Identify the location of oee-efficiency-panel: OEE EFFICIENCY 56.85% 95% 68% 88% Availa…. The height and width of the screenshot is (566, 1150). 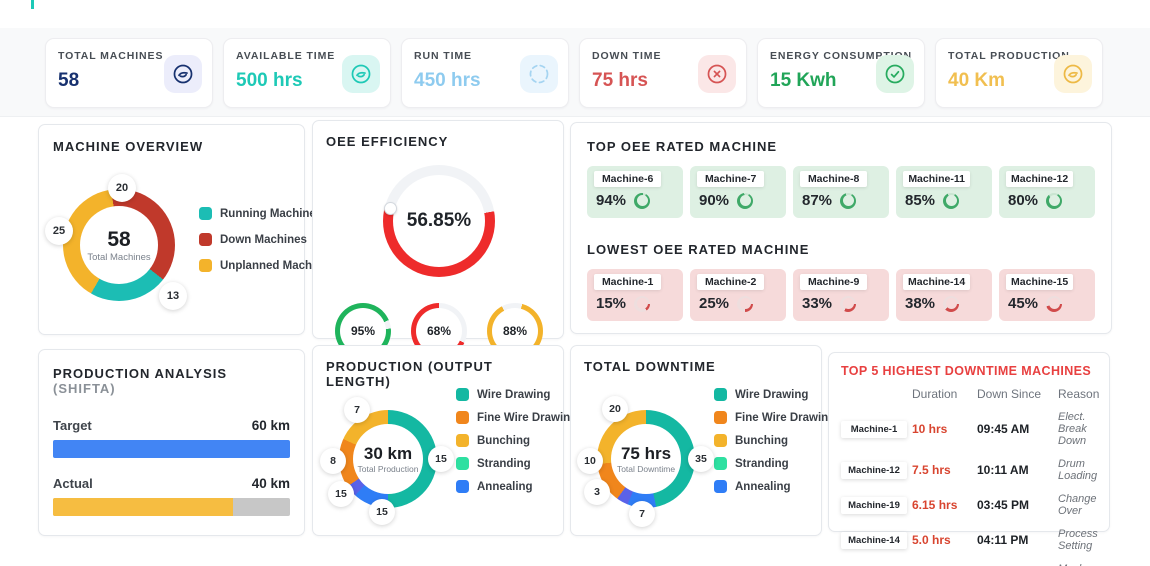
(438, 248).